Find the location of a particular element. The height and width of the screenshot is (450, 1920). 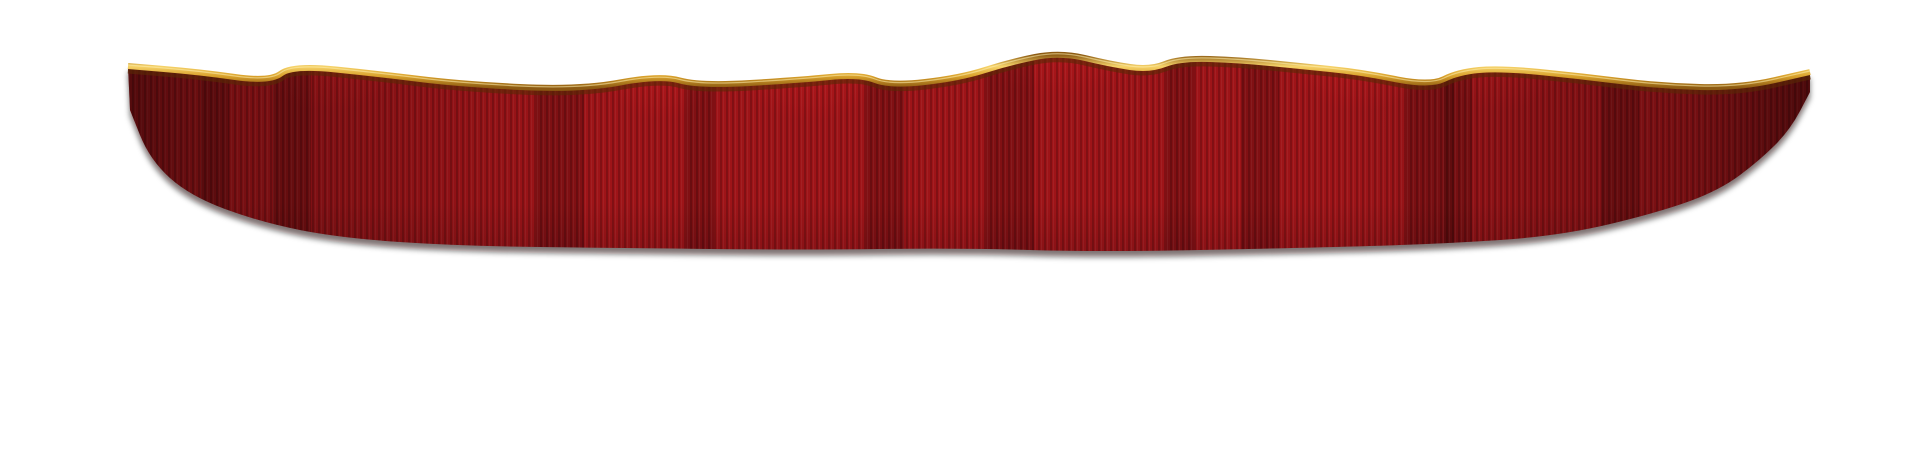

gold-trim-highlight is located at coordinates (969, 70).